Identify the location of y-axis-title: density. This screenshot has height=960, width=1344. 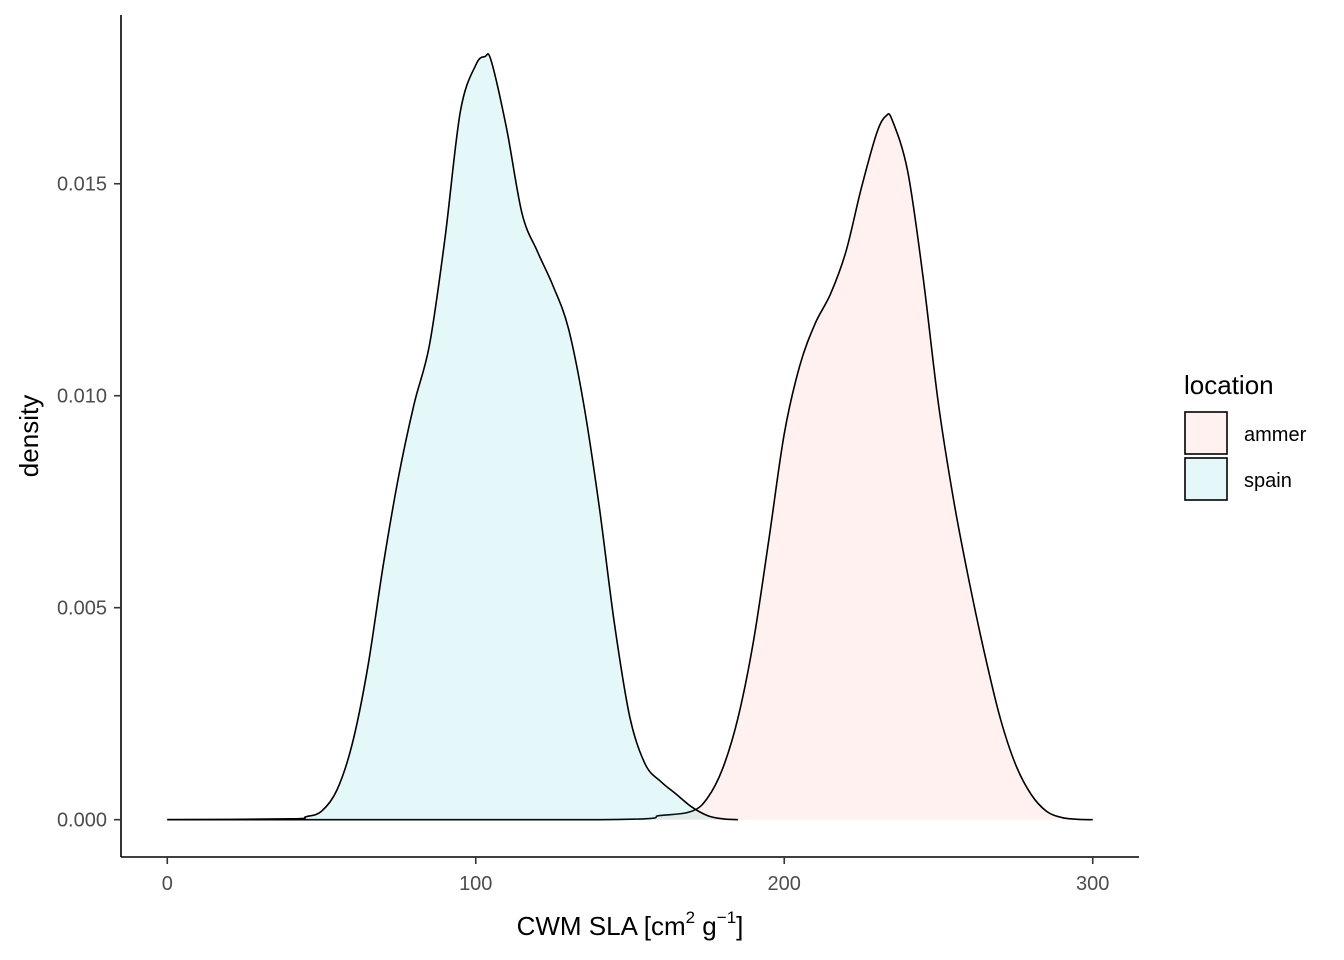
(29, 436).